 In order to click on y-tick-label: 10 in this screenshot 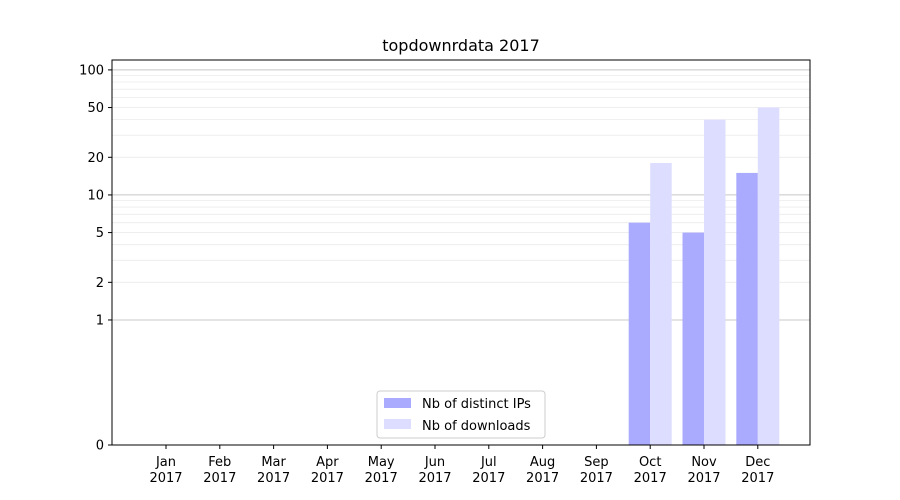, I will do `click(95, 195)`.